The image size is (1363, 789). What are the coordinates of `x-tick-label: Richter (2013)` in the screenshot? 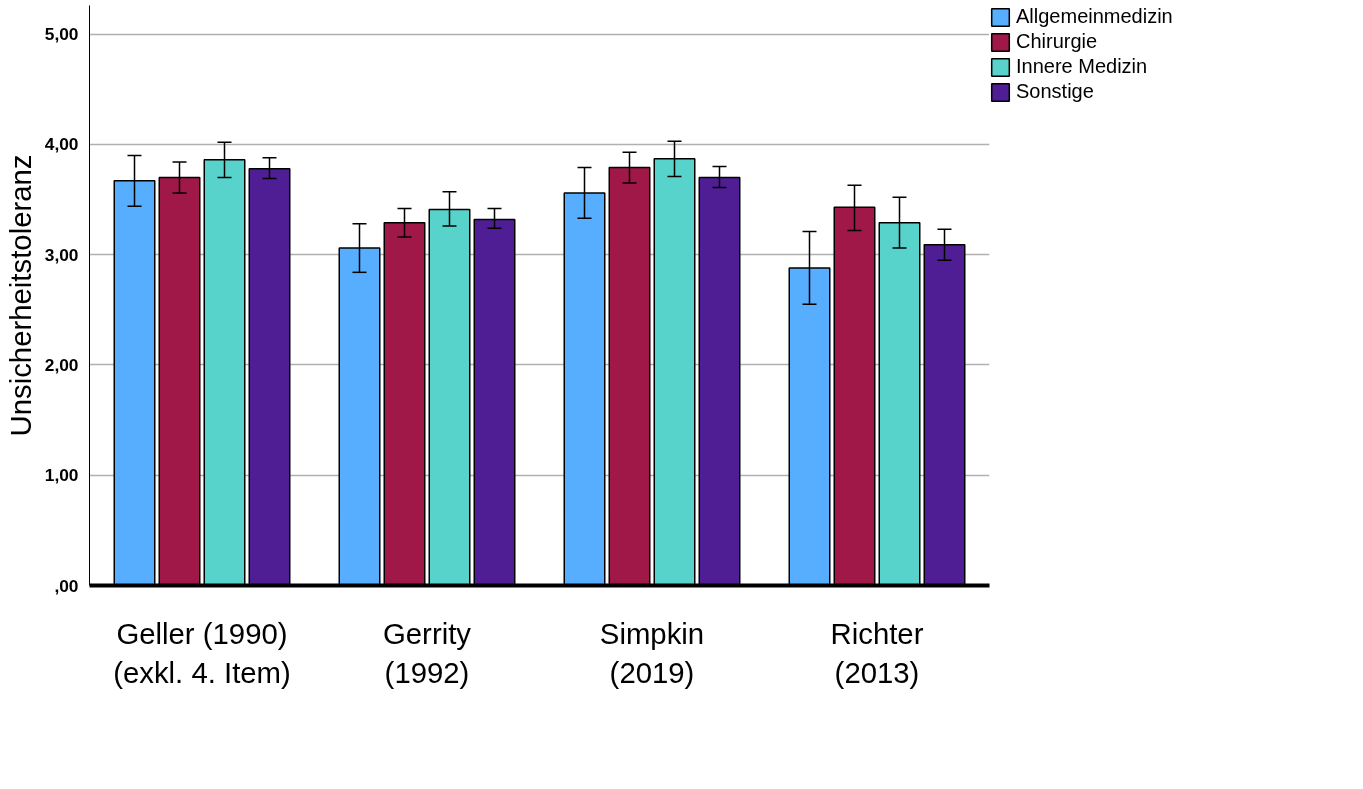 It's located at (877, 653).